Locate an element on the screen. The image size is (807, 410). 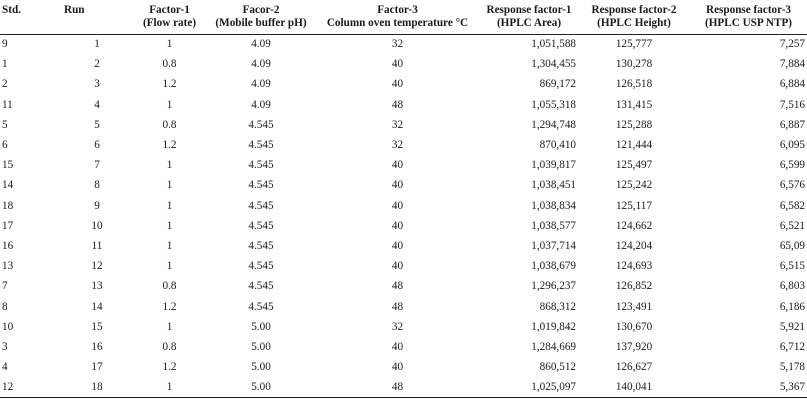
hplc-area-cell: 1,294,748 is located at coordinates (553, 124).